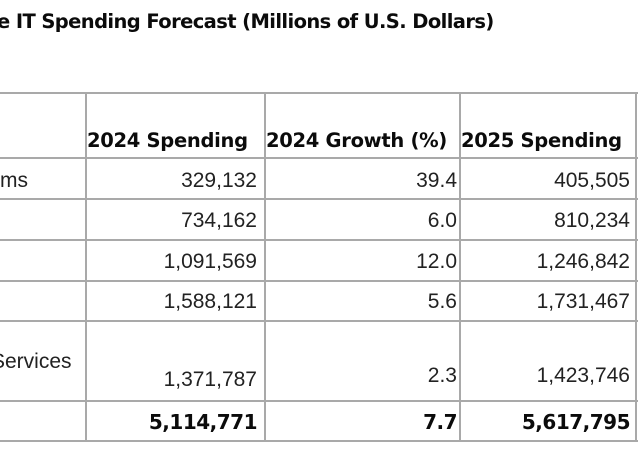 This screenshot has height=455, width=640. What do you see at coordinates (583, 261) in the screenshot?
I see `spend-2025-cell: 1,246,842` at bounding box center [583, 261].